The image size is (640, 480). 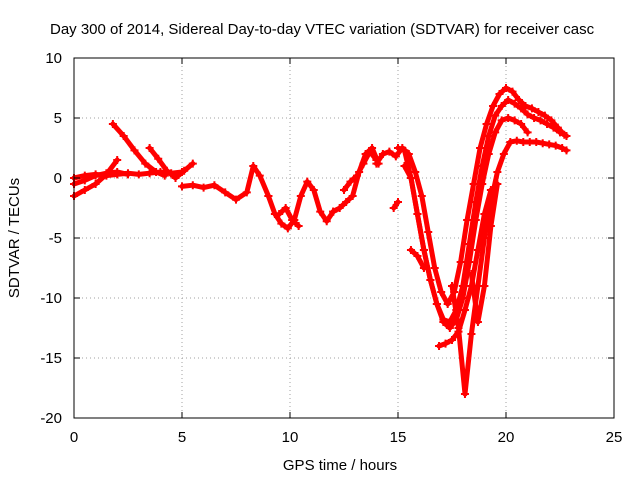 What do you see at coordinates (506, 437) in the screenshot?
I see `x-tick-label: 20` at bounding box center [506, 437].